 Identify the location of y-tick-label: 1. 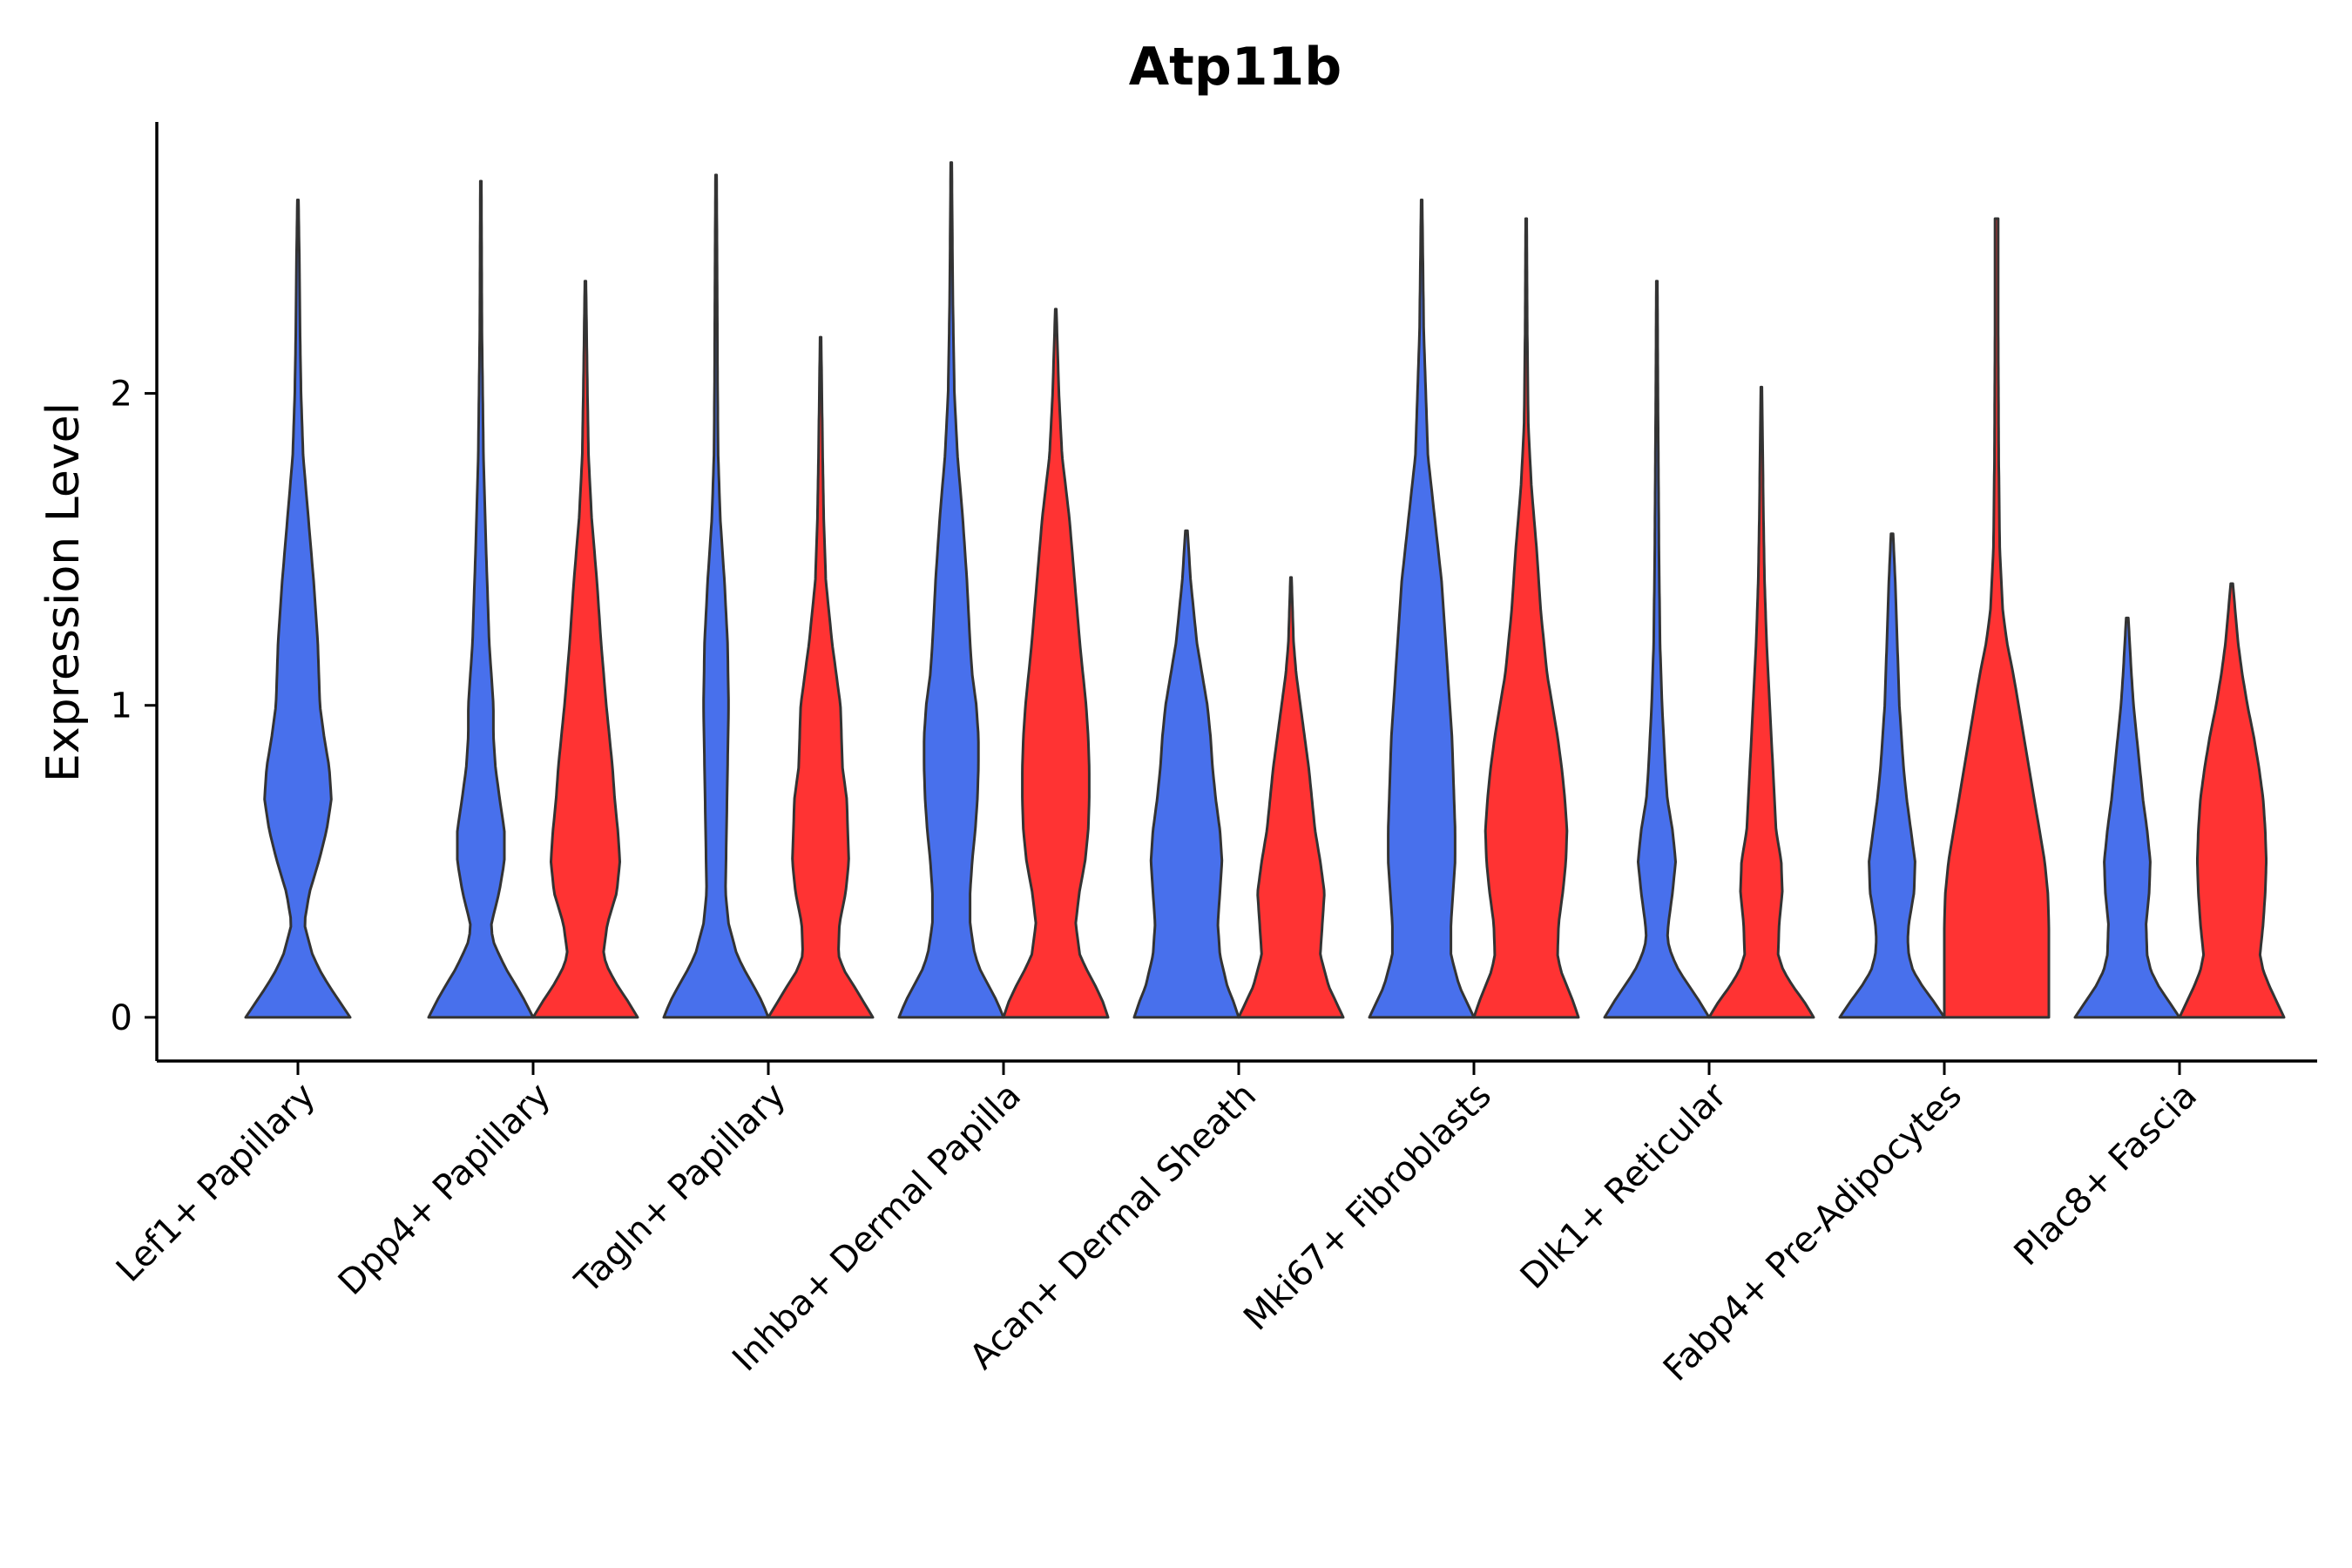
(121, 706).